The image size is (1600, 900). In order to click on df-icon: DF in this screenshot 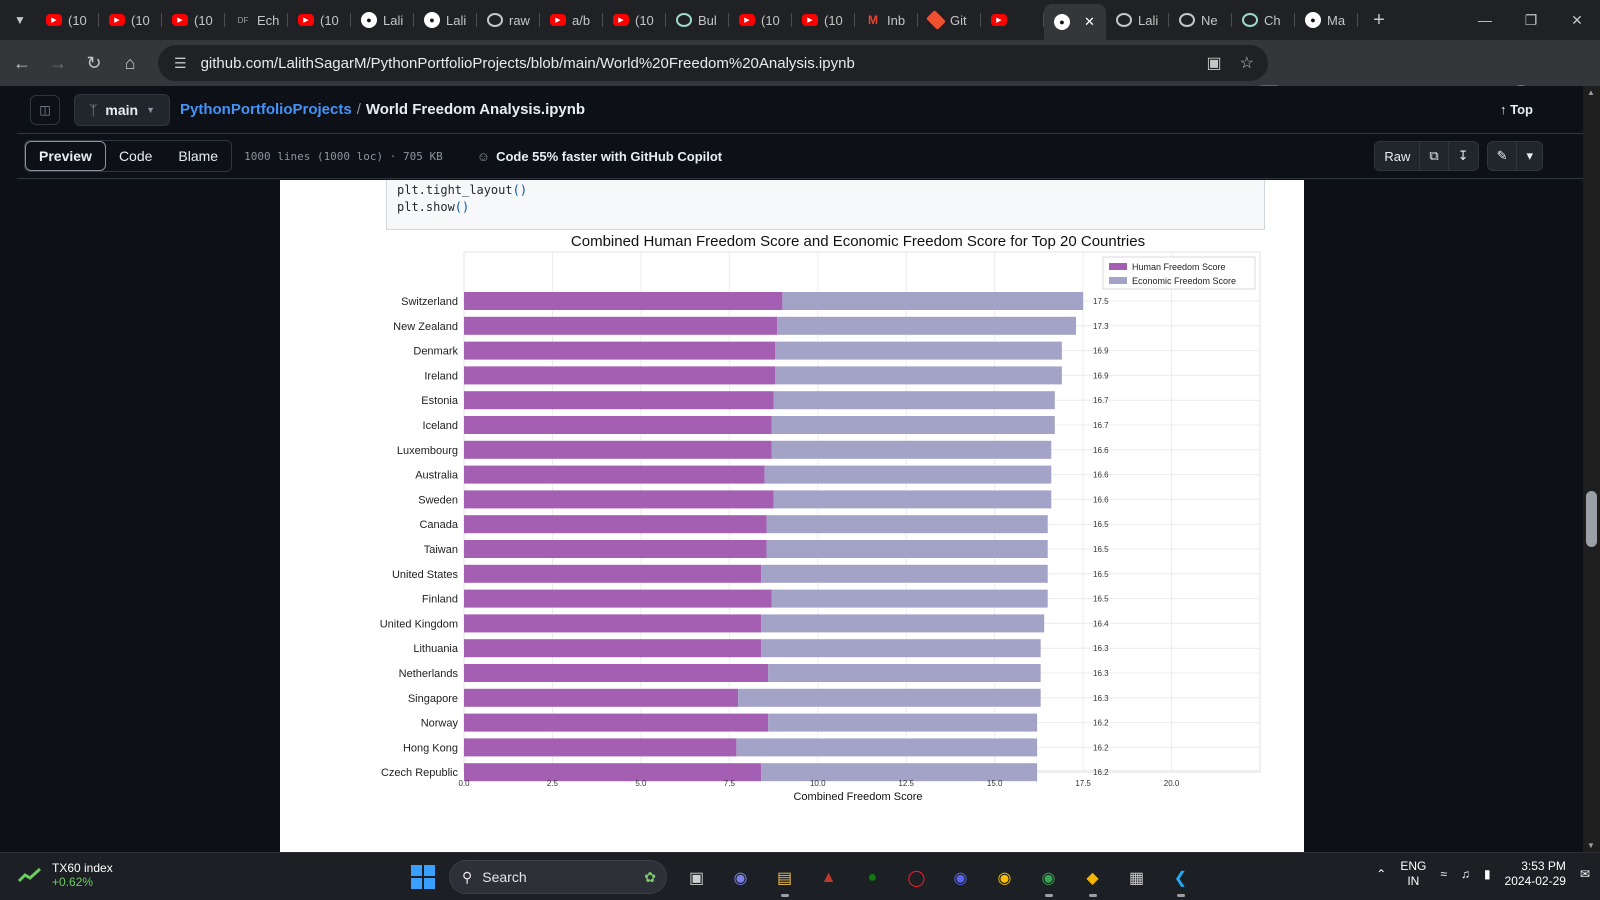, I will do `click(243, 20)`.